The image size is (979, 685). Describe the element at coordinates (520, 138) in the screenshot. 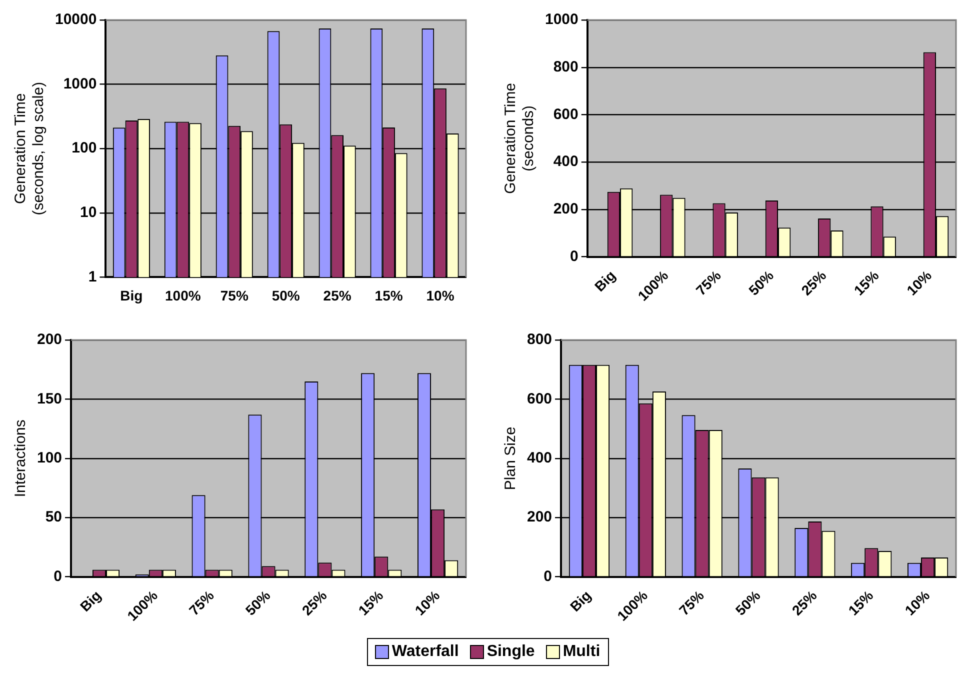

I see `y-axis-title: Generation Time (seconds)` at that location.